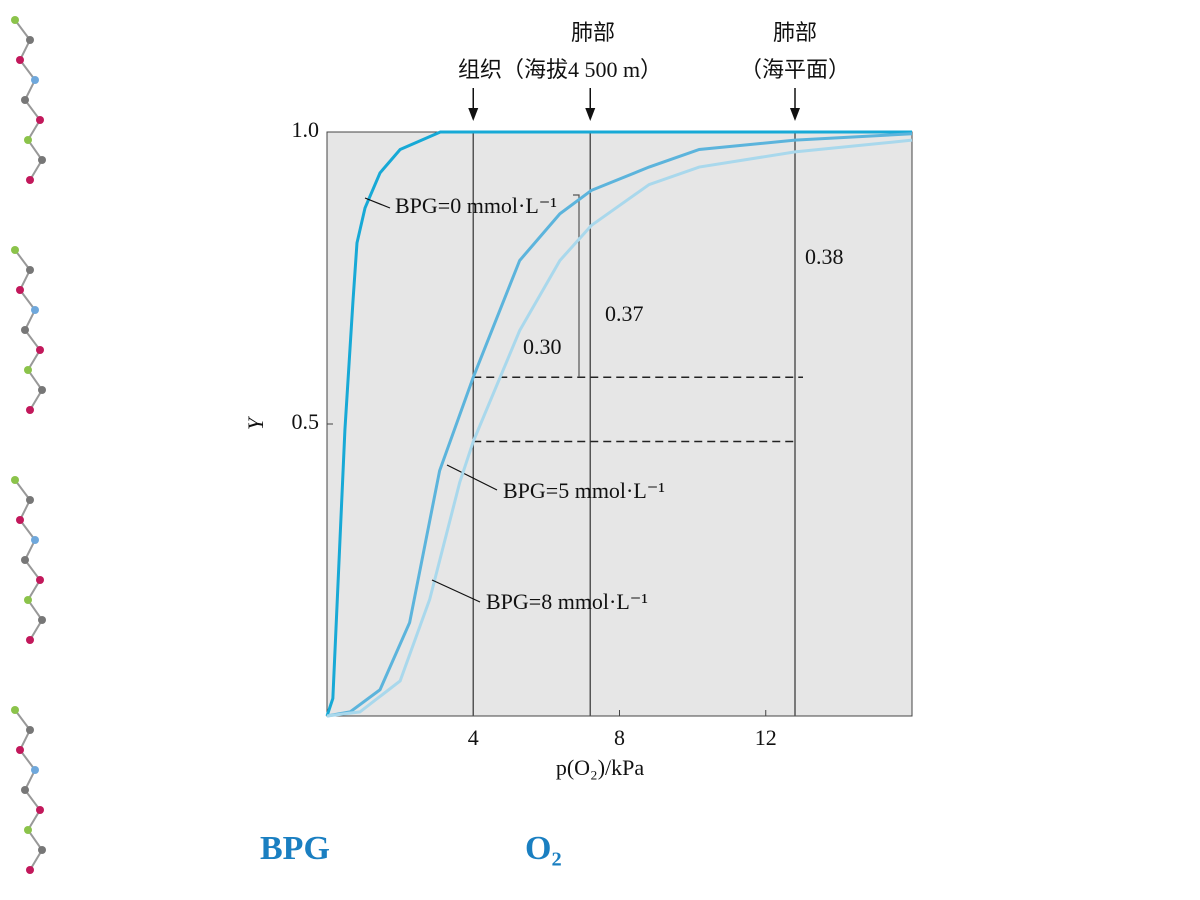 The height and width of the screenshot is (900, 1200). I want to click on difference-label: 0.30, so click(542, 346).